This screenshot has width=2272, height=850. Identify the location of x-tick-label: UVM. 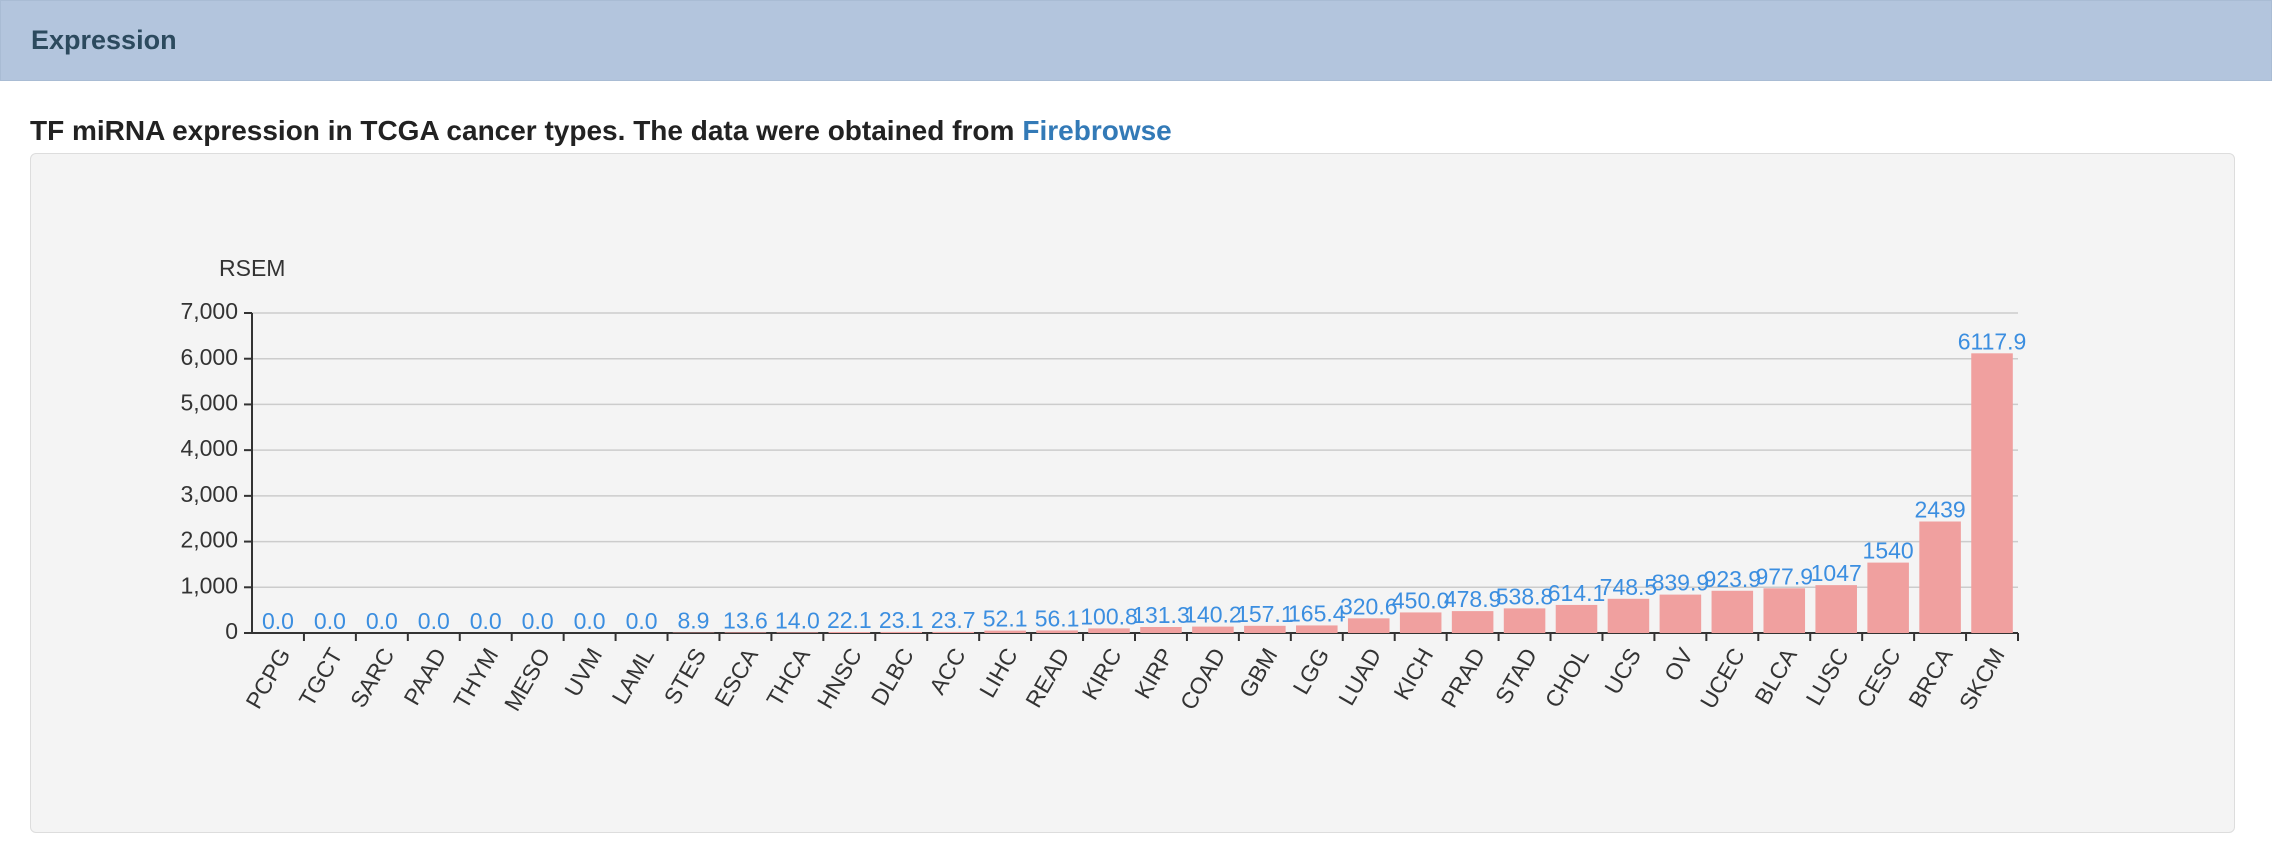
(583, 672).